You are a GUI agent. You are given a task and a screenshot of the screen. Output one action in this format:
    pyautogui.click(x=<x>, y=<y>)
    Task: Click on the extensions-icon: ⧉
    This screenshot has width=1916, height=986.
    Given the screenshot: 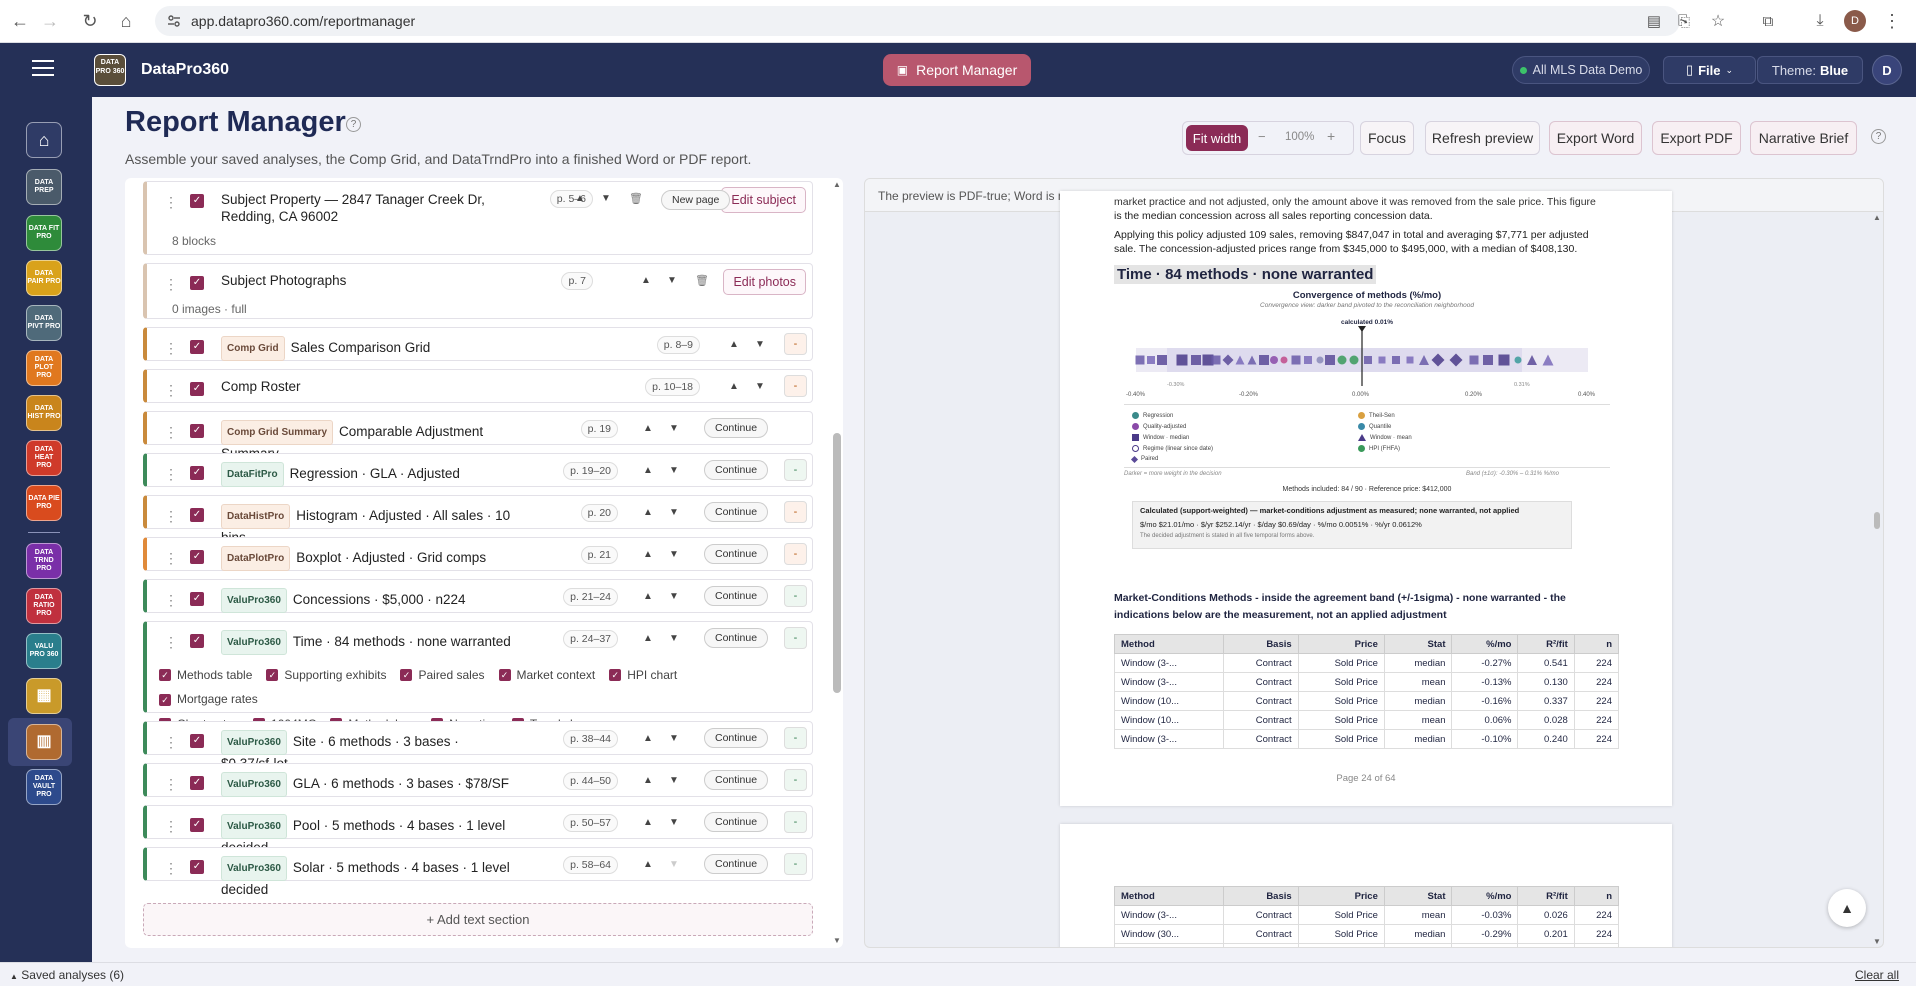 What is the action you would take?
    pyautogui.click(x=1768, y=21)
    